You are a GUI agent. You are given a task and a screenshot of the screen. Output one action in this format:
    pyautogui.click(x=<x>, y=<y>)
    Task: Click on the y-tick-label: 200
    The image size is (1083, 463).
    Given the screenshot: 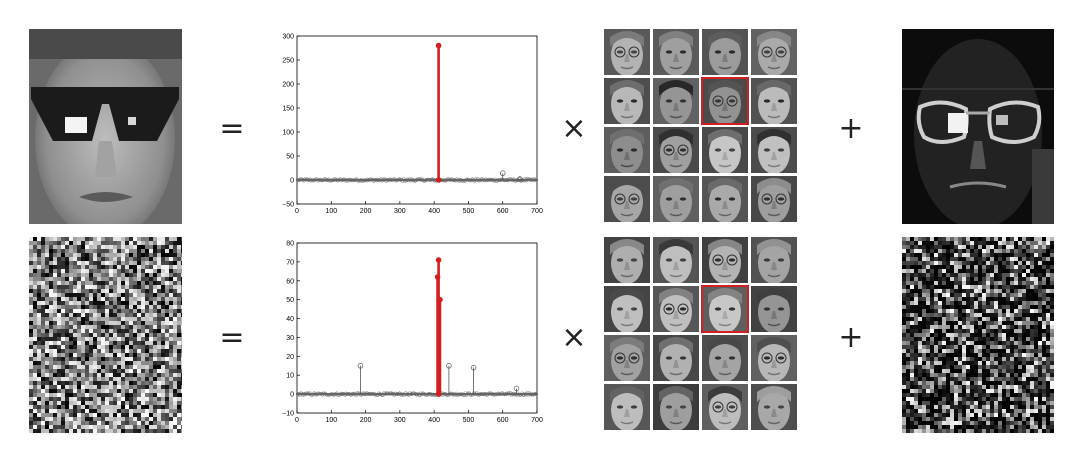 What is the action you would take?
    pyautogui.click(x=288, y=85)
    